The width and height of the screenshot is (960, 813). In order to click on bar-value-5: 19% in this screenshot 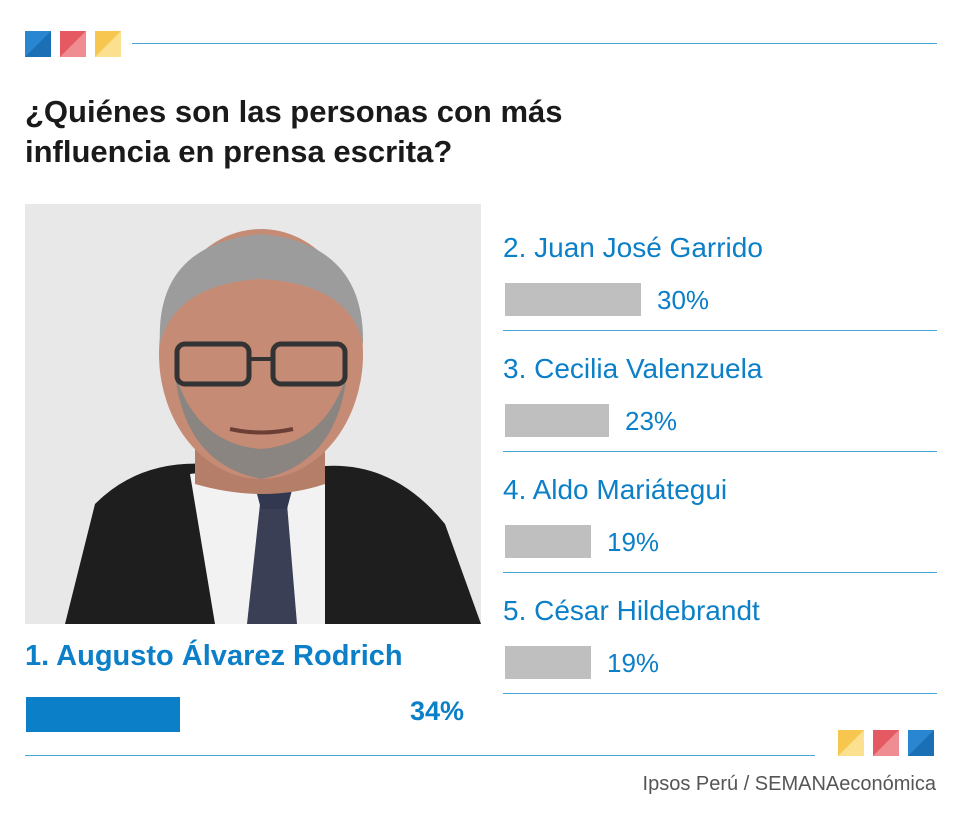, I will do `click(633, 663)`.